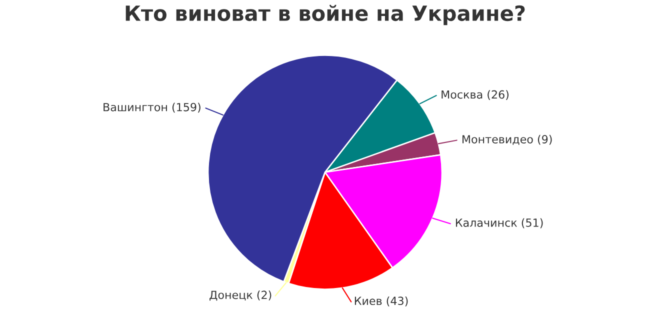  I want to click on slice-label: Калачинск (51), so click(499, 223).